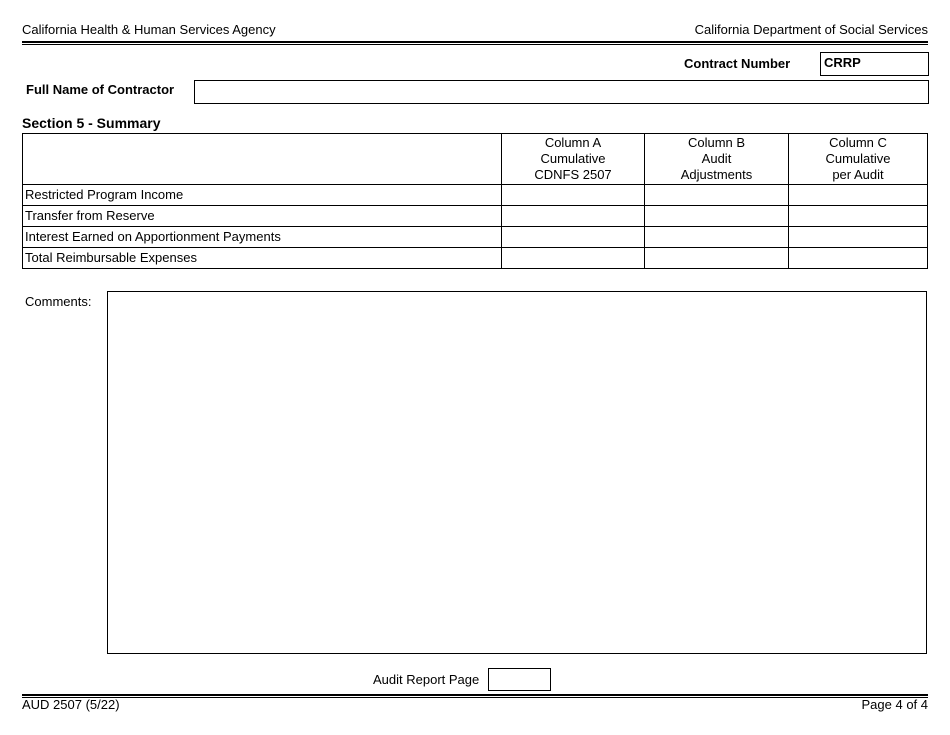 Image resolution: width=950 pixels, height=735 pixels. Describe the element at coordinates (811, 29) in the screenshot. I see `department-name: California Department of Social Services` at that location.